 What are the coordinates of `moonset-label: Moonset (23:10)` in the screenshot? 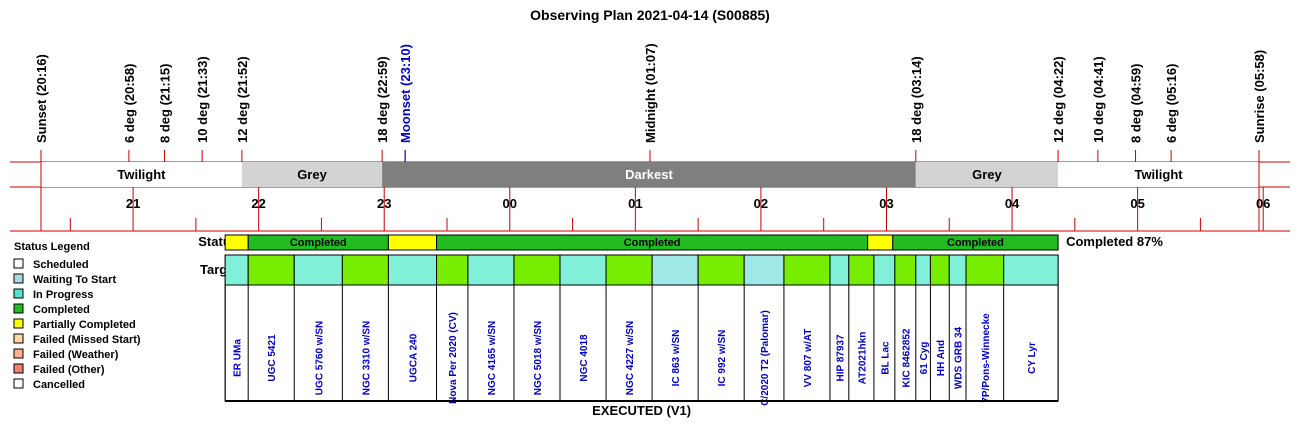 It's located at (405, 93).